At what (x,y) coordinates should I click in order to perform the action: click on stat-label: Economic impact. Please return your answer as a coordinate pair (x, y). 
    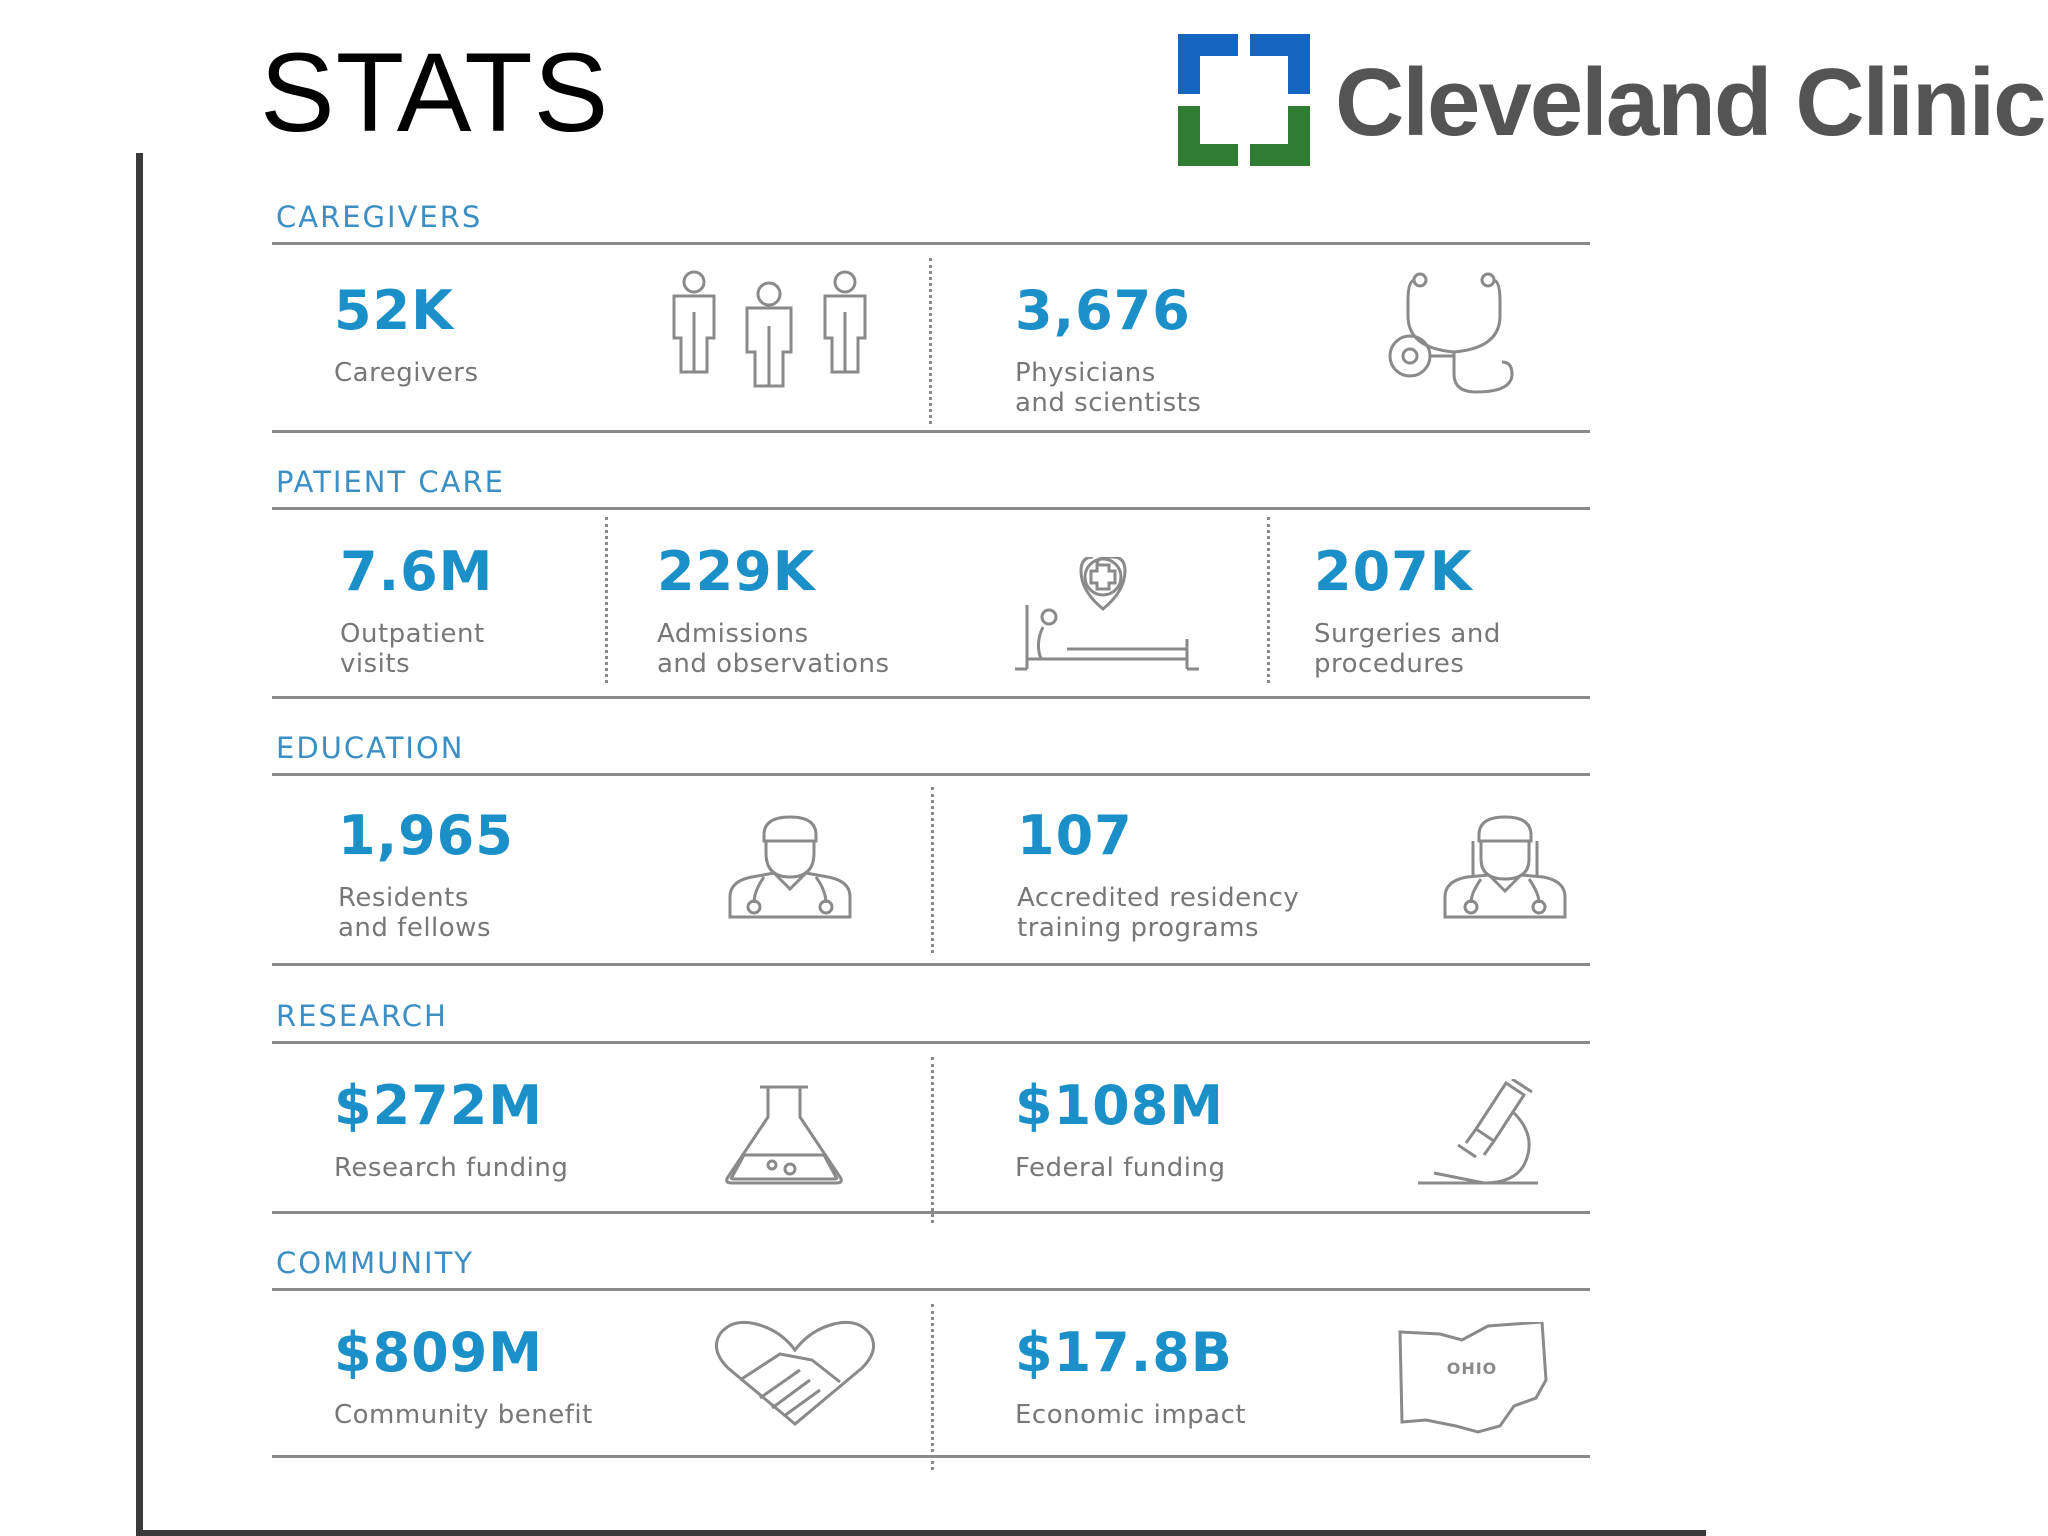
    Looking at the image, I should click on (1131, 1415).